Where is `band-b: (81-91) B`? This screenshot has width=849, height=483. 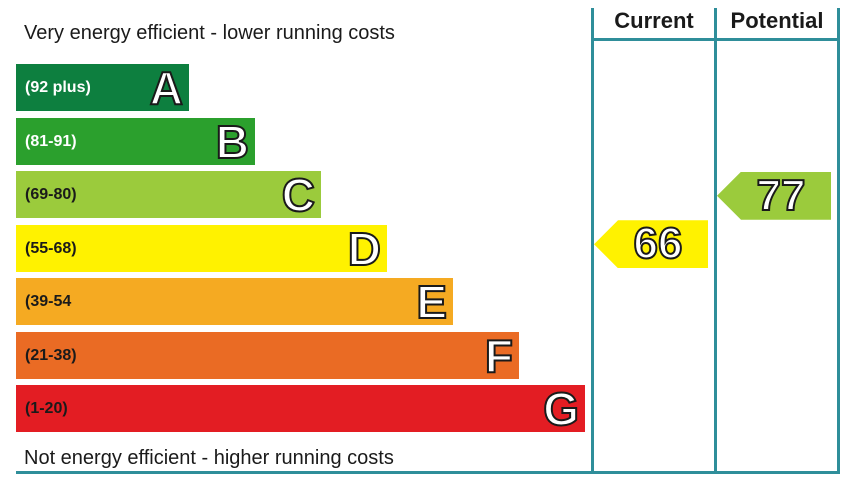
band-b: (81-91) B is located at coordinates (135, 142).